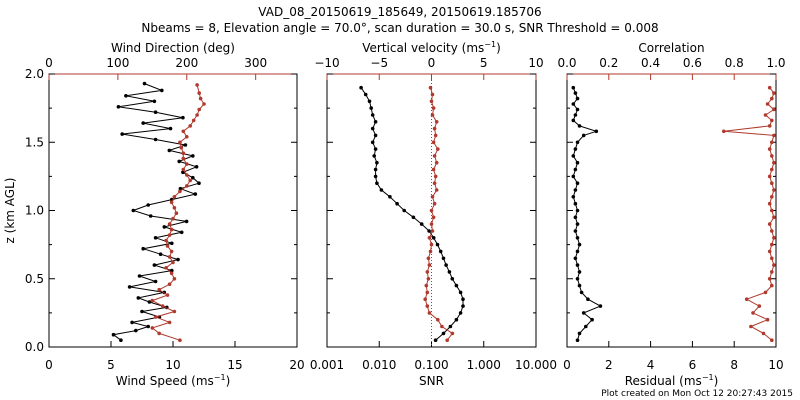 The height and width of the screenshot is (400, 800). Describe the element at coordinates (117, 63) in the screenshot. I see `top-tick-label: 100` at that location.